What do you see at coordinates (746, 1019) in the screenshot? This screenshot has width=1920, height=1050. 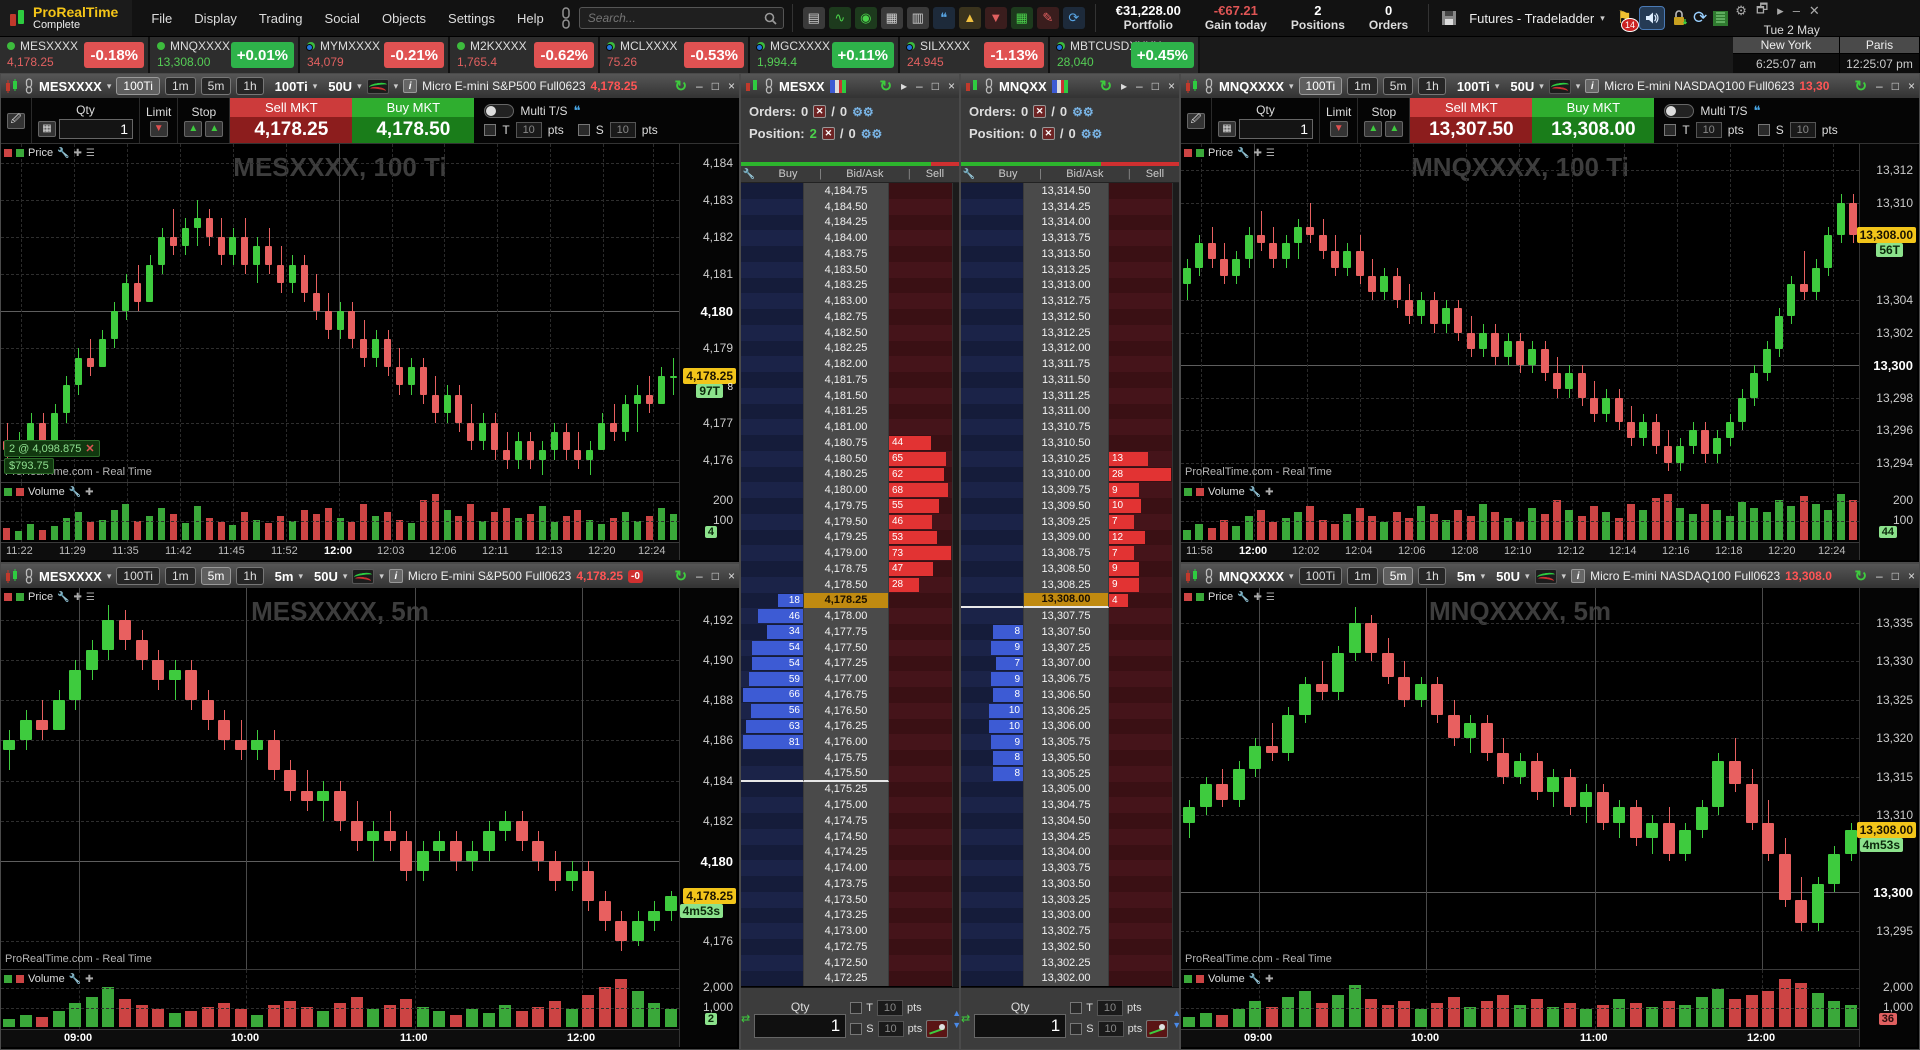 I see `center-ladder-icon: ⇄` at bounding box center [746, 1019].